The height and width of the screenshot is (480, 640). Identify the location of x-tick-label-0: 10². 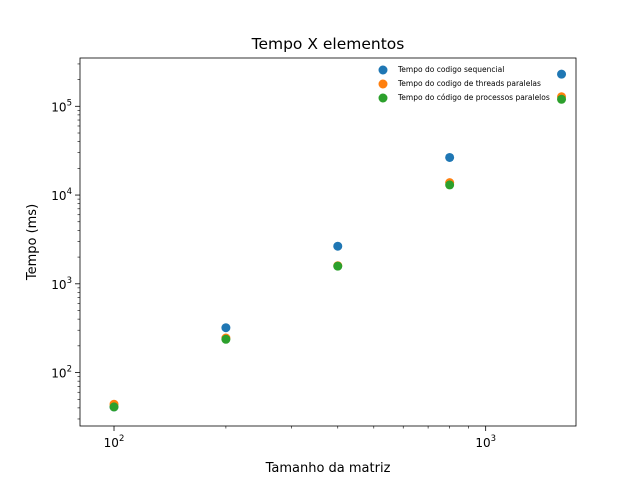
(114, 442).